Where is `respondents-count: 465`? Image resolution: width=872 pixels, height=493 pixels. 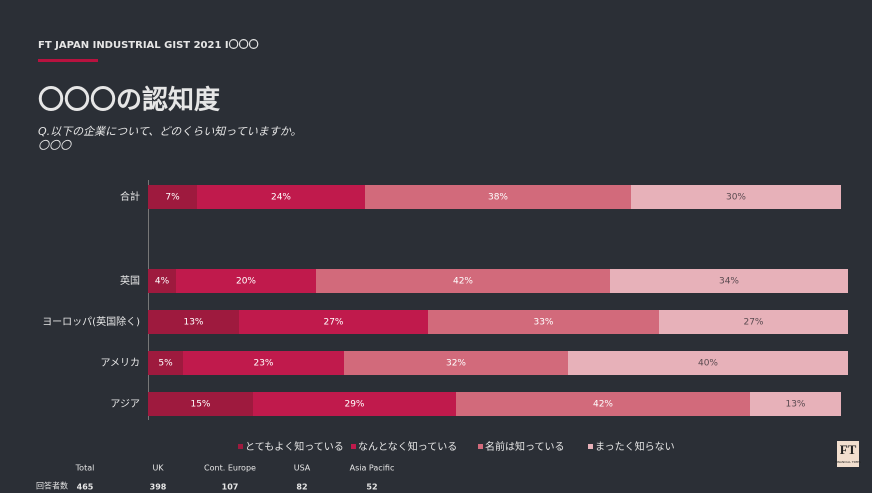 respondents-count: 465 is located at coordinates (85, 487).